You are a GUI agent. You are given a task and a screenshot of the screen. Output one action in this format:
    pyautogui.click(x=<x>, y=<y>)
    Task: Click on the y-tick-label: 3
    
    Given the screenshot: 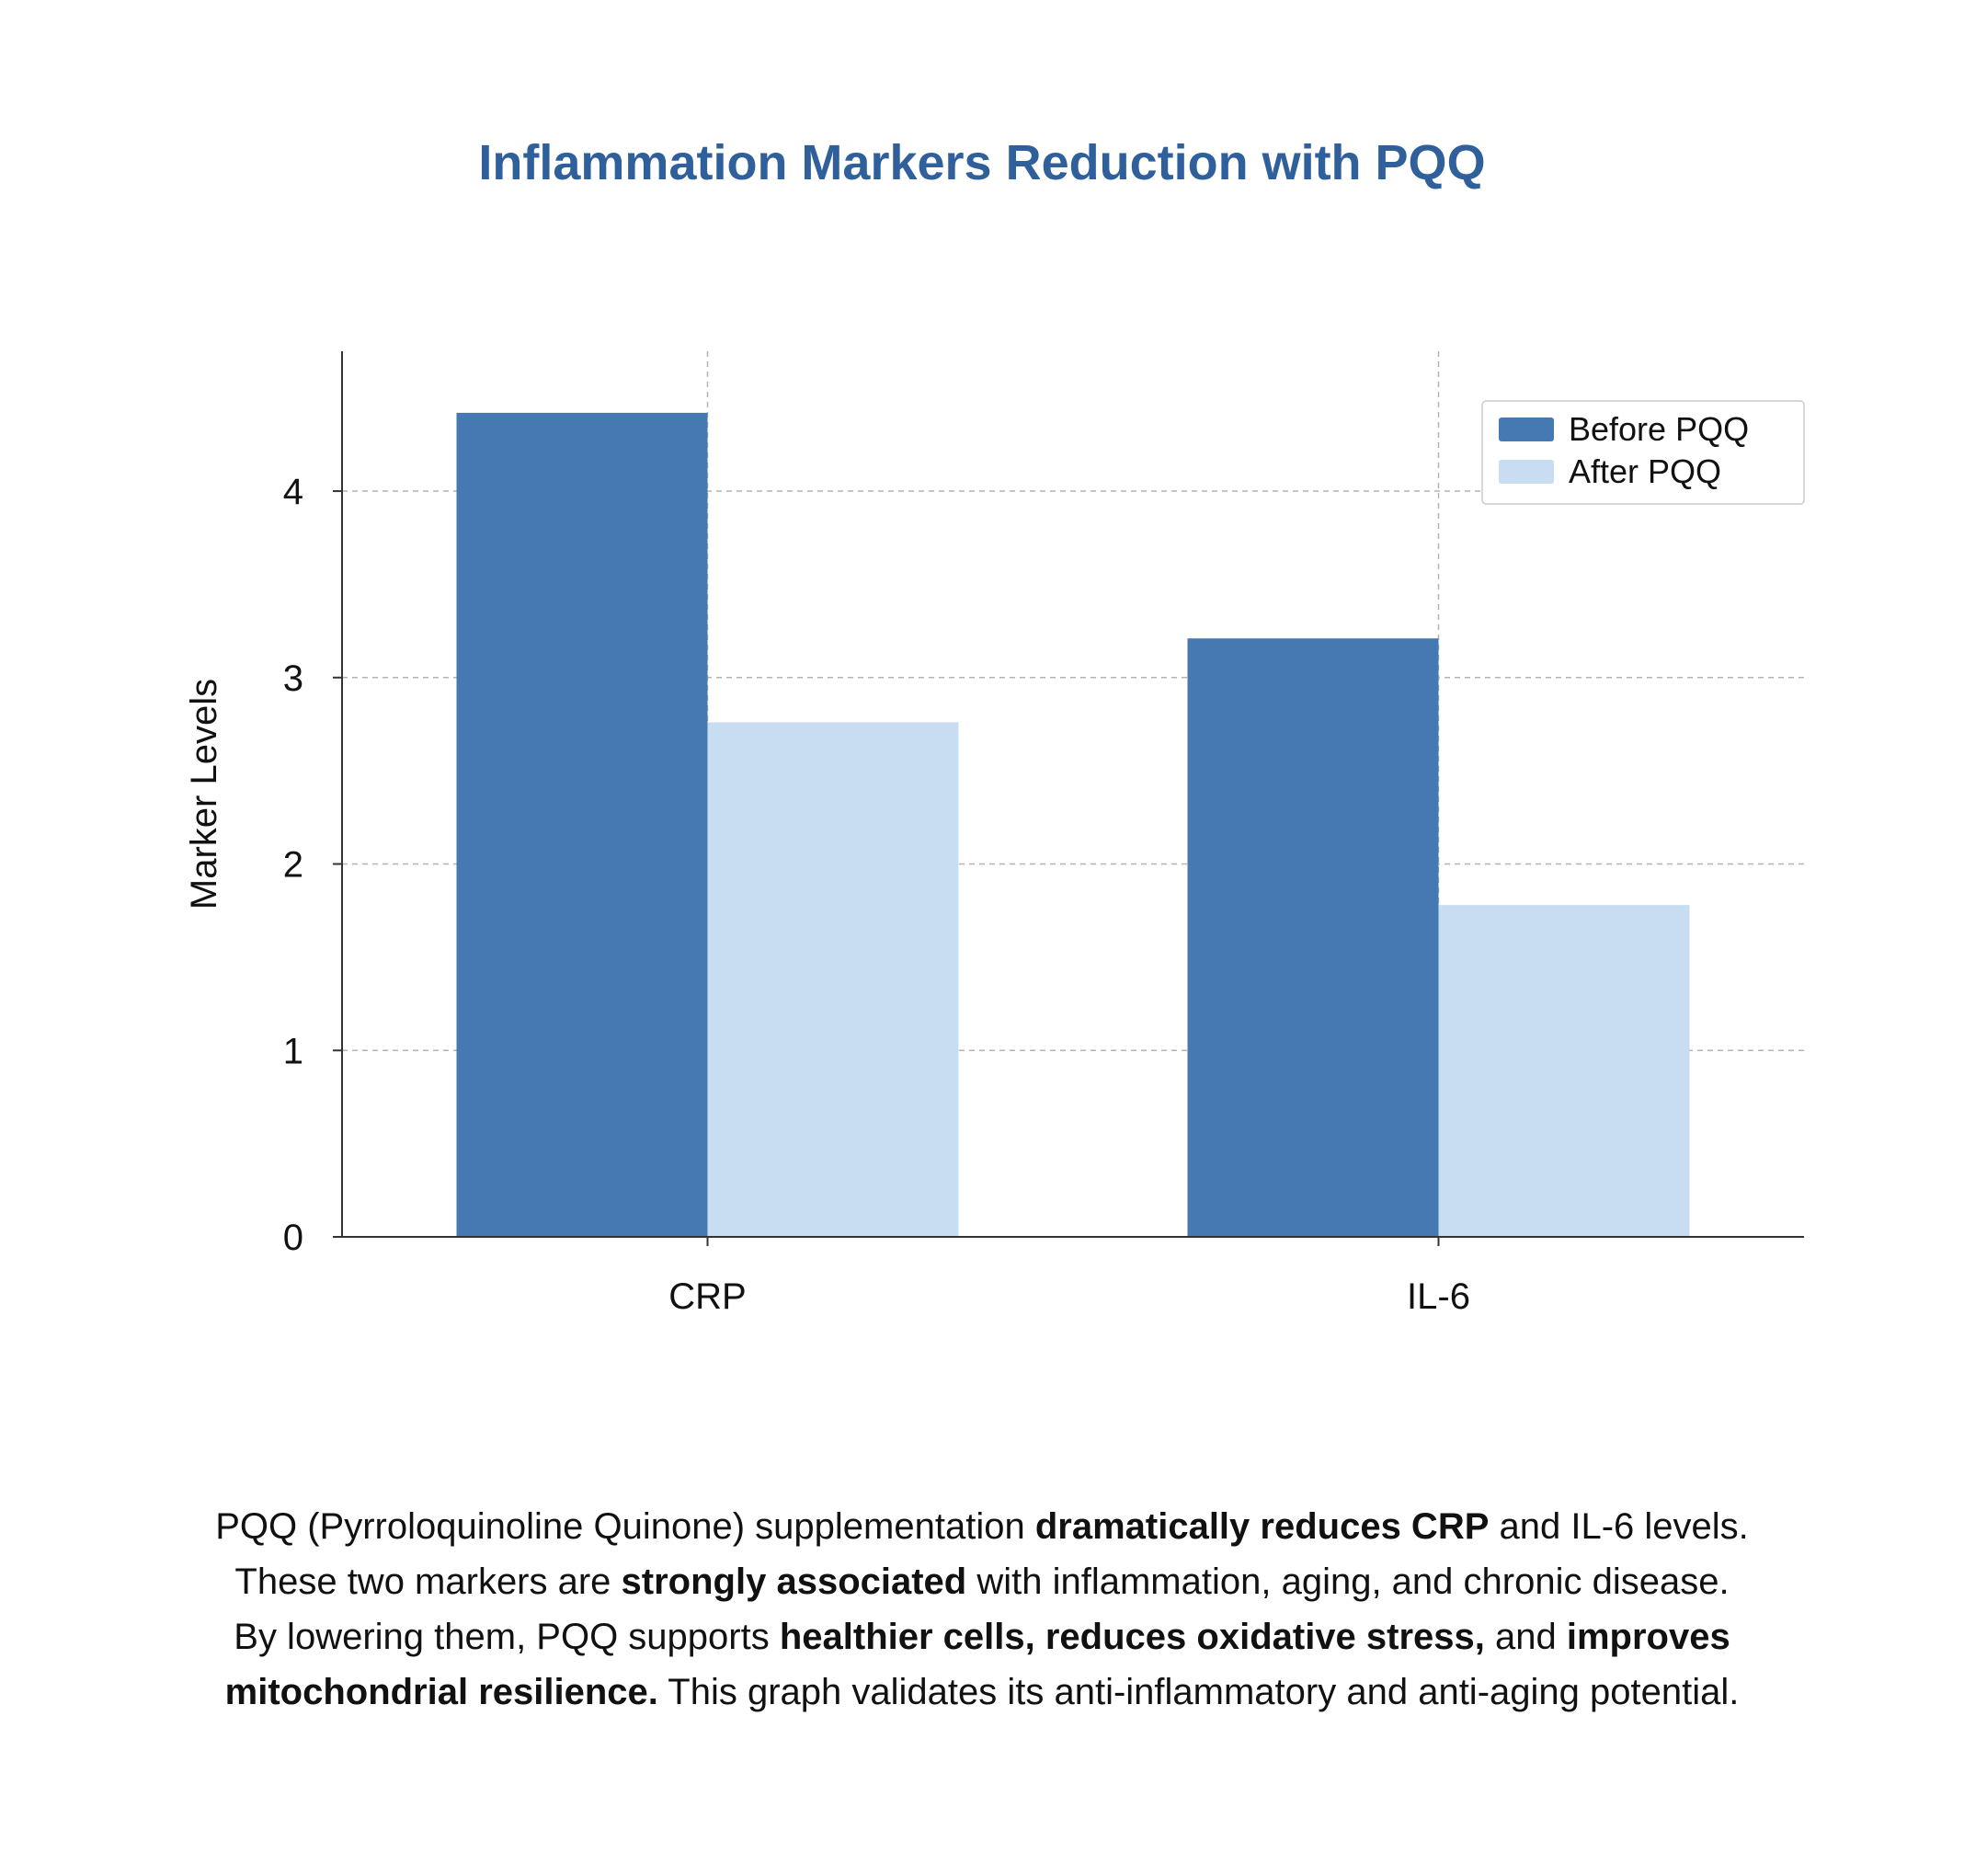 What is the action you would take?
    pyautogui.click(x=293, y=678)
    